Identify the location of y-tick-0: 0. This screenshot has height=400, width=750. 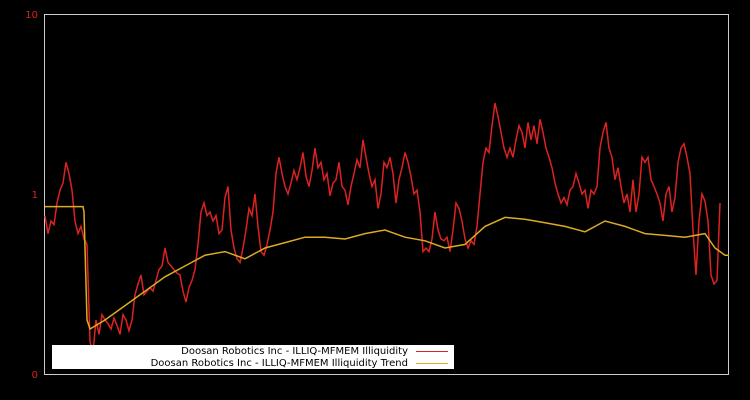
(35, 375).